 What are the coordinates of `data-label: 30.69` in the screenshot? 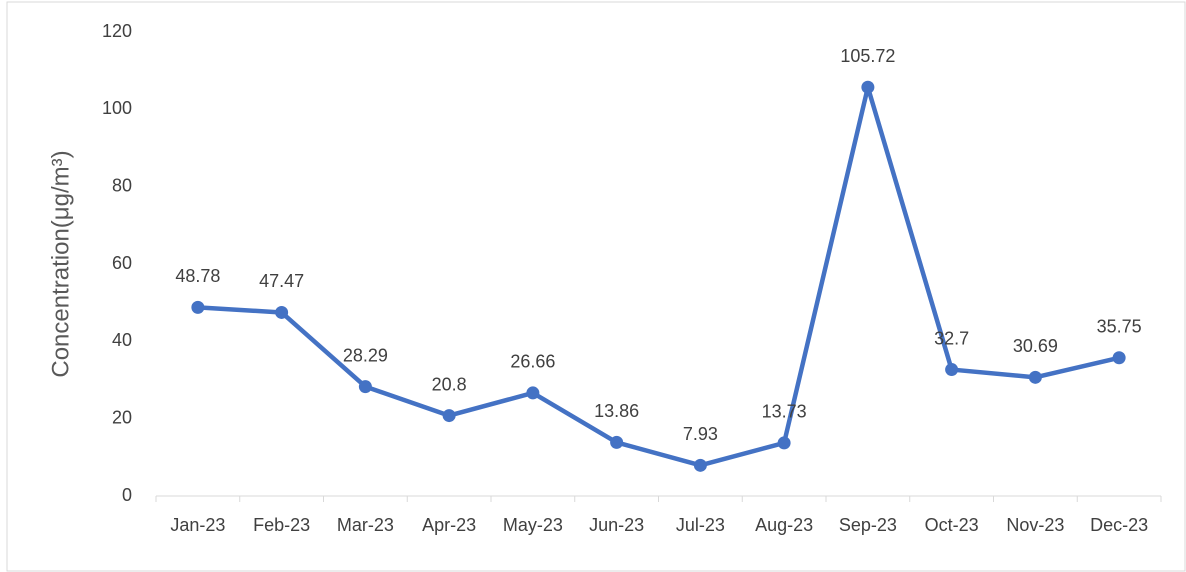 It's located at (1035, 346).